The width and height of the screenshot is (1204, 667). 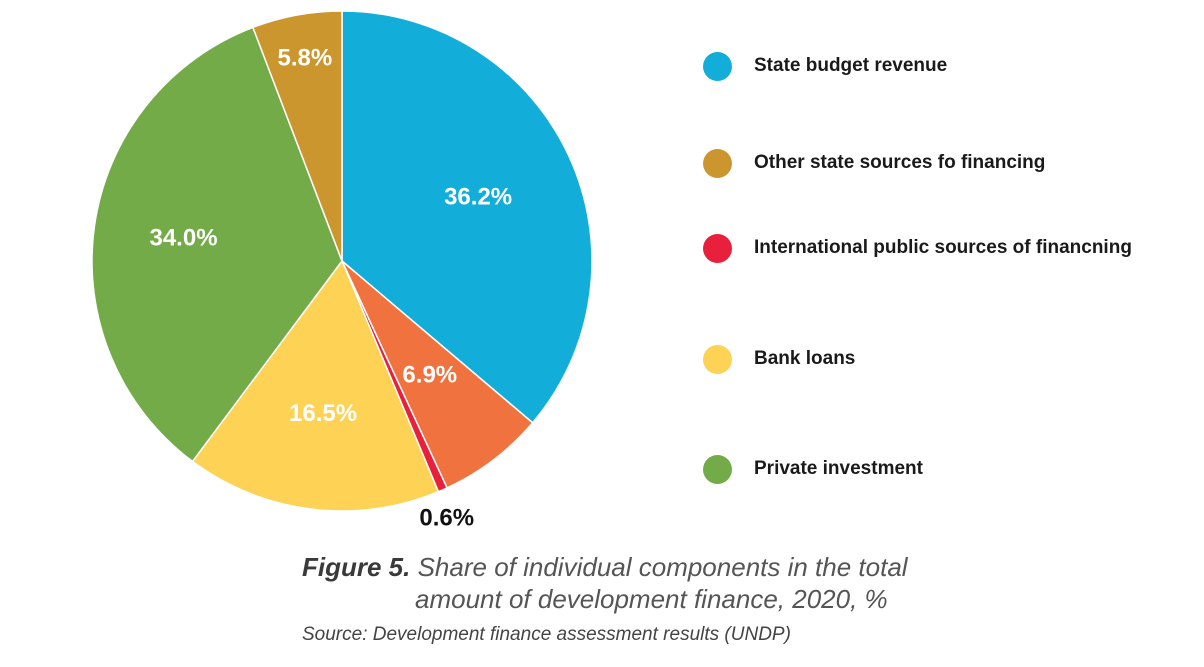 I want to click on pie-data-label: 34.0%, so click(x=183, y=237).